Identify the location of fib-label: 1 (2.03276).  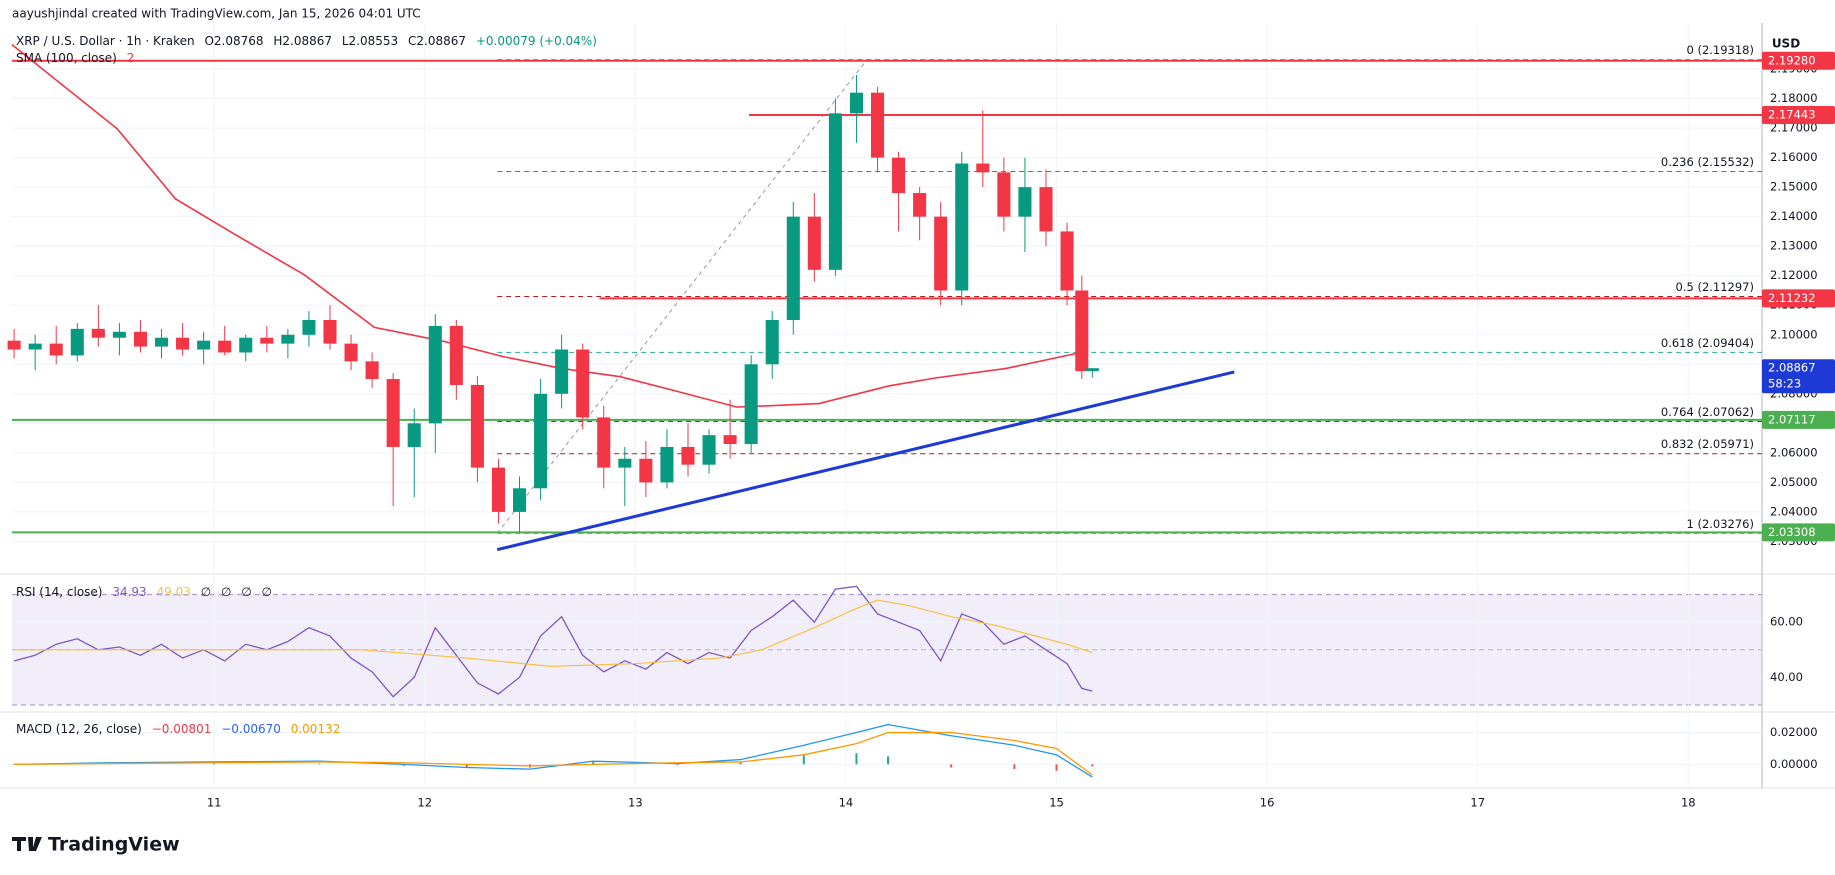
(1720, 524).